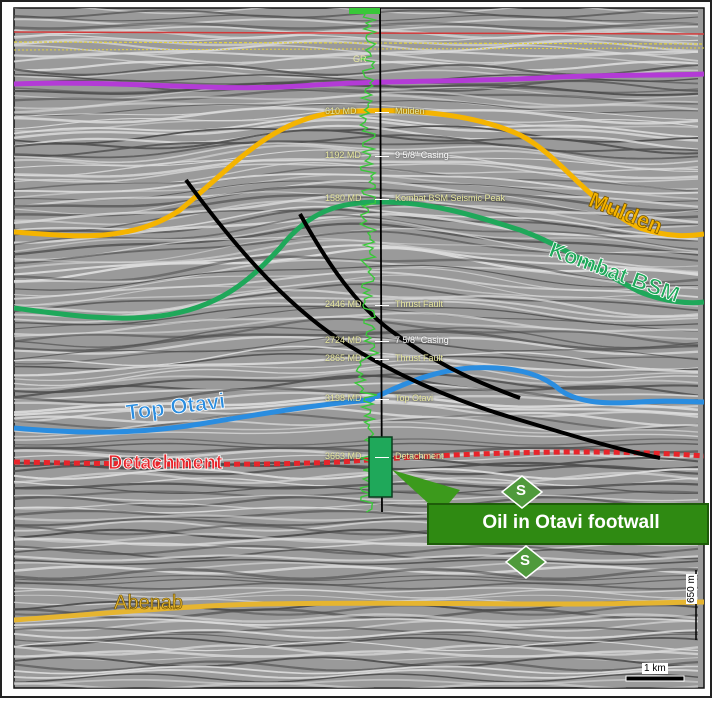 The height and width of the screenshot is (703, 712). I want to click on abenab-label: Abenab, so click(149, 603).